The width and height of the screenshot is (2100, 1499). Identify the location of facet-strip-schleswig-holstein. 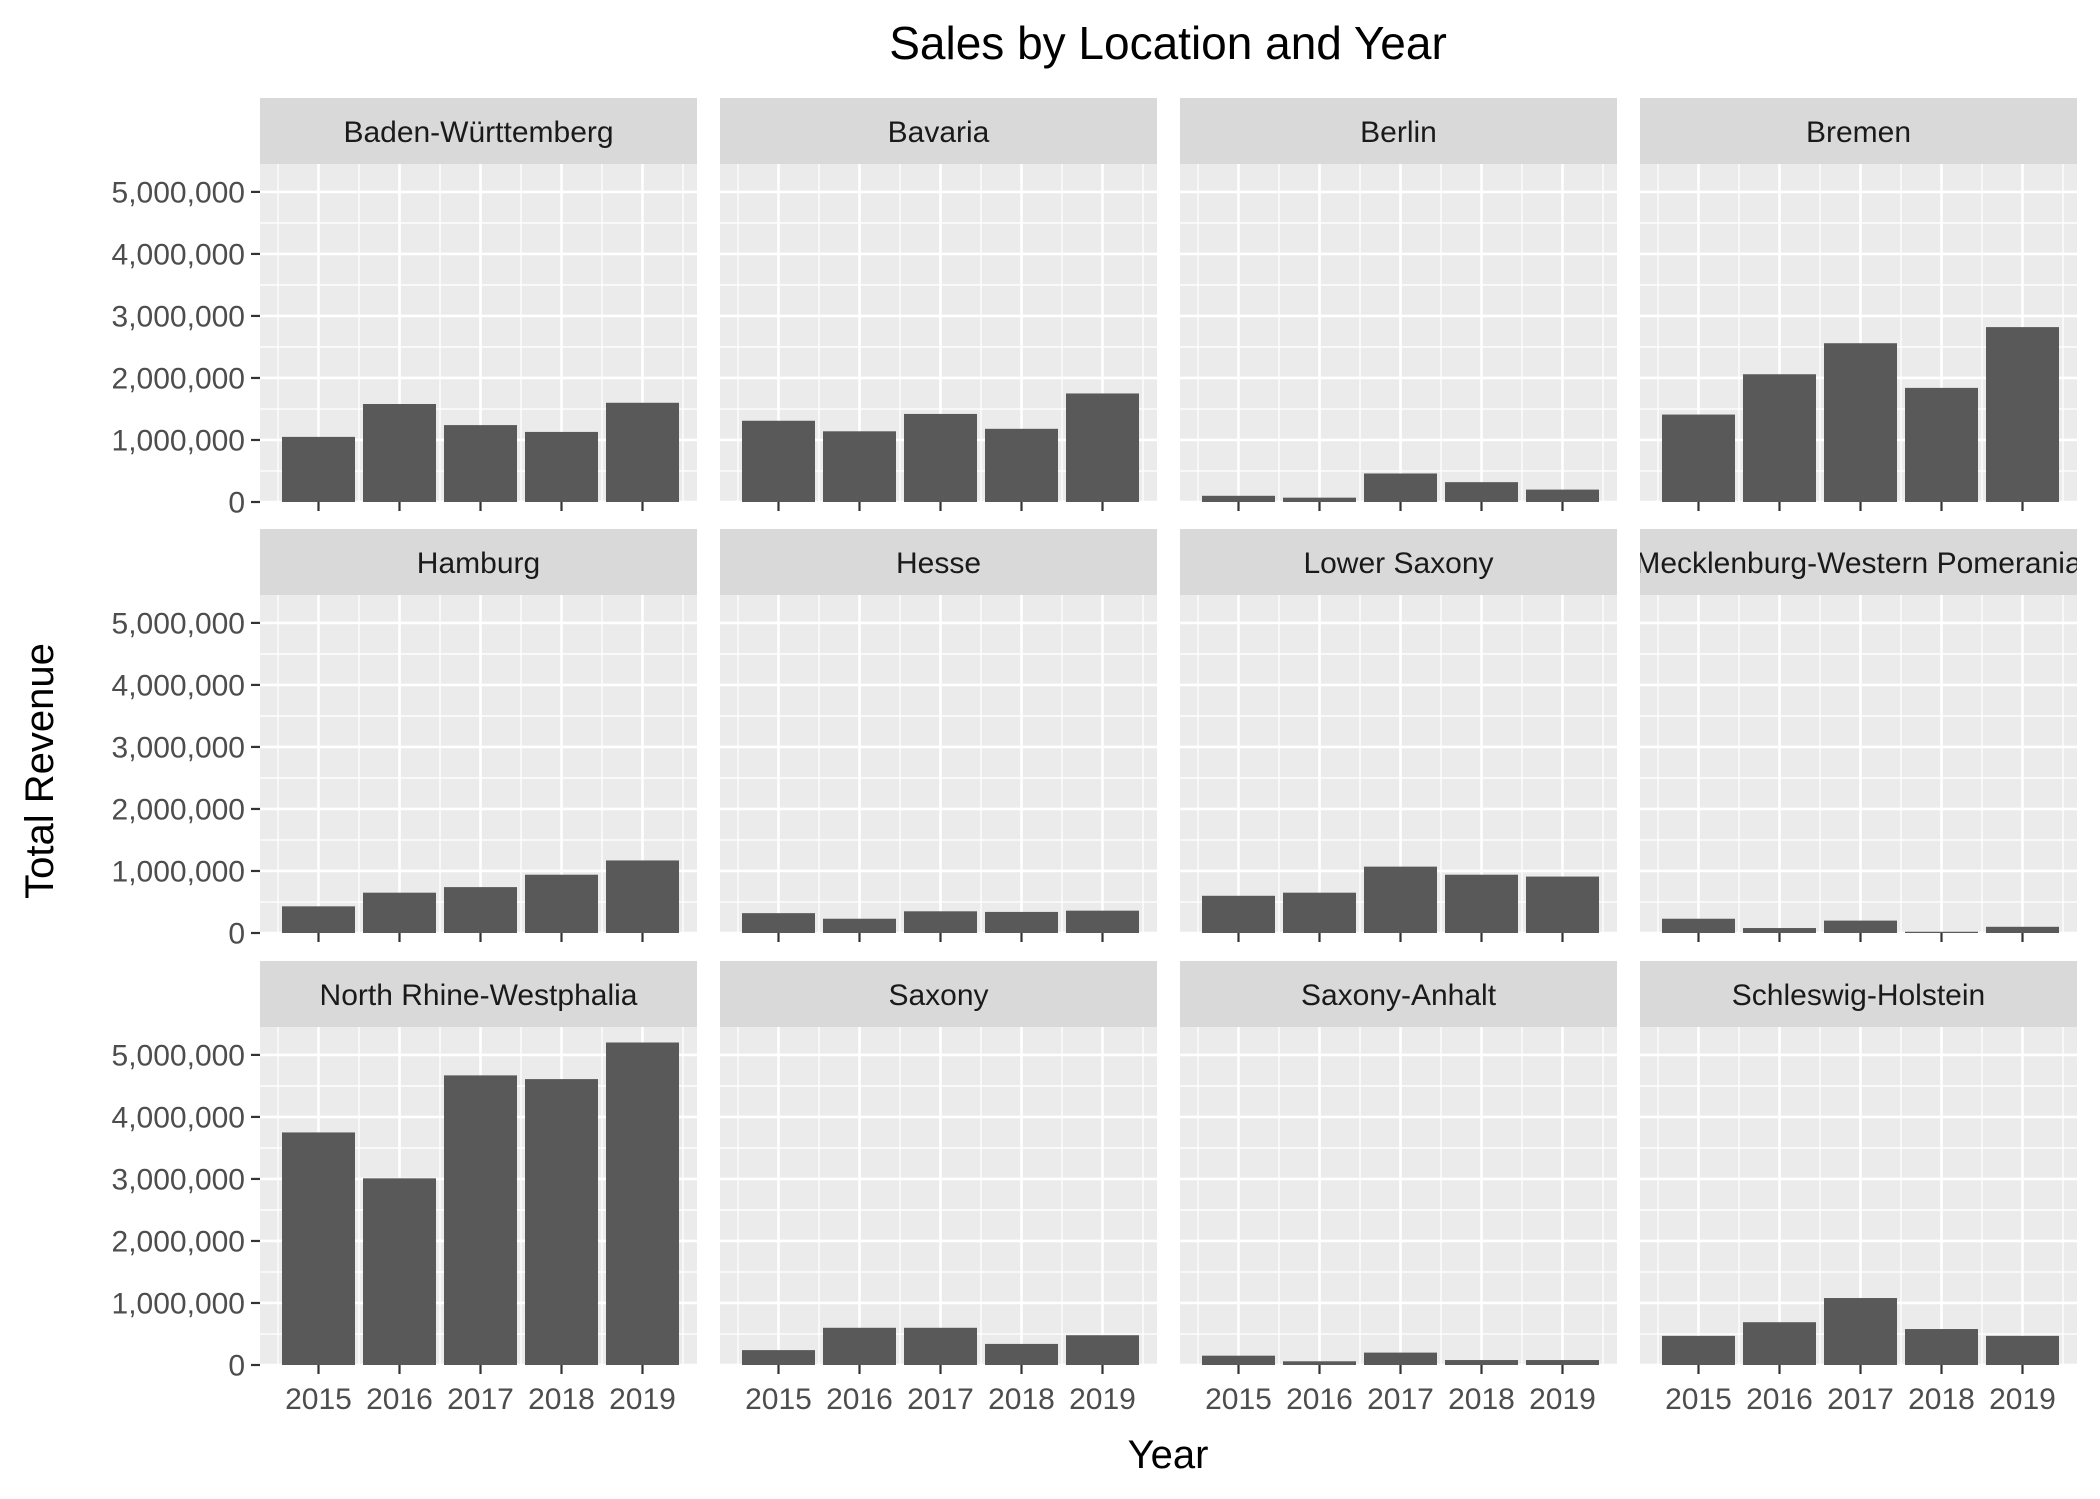
(1858, 994).